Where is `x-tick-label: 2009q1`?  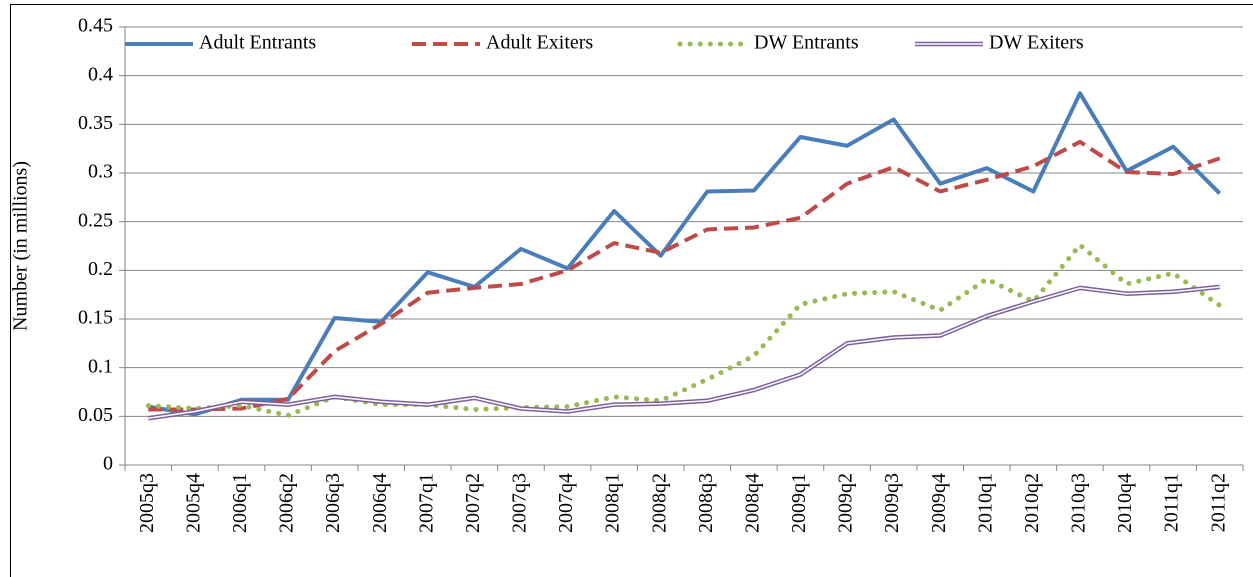
x-tick-label: 2009q1 is located at coordinates (799, 503).